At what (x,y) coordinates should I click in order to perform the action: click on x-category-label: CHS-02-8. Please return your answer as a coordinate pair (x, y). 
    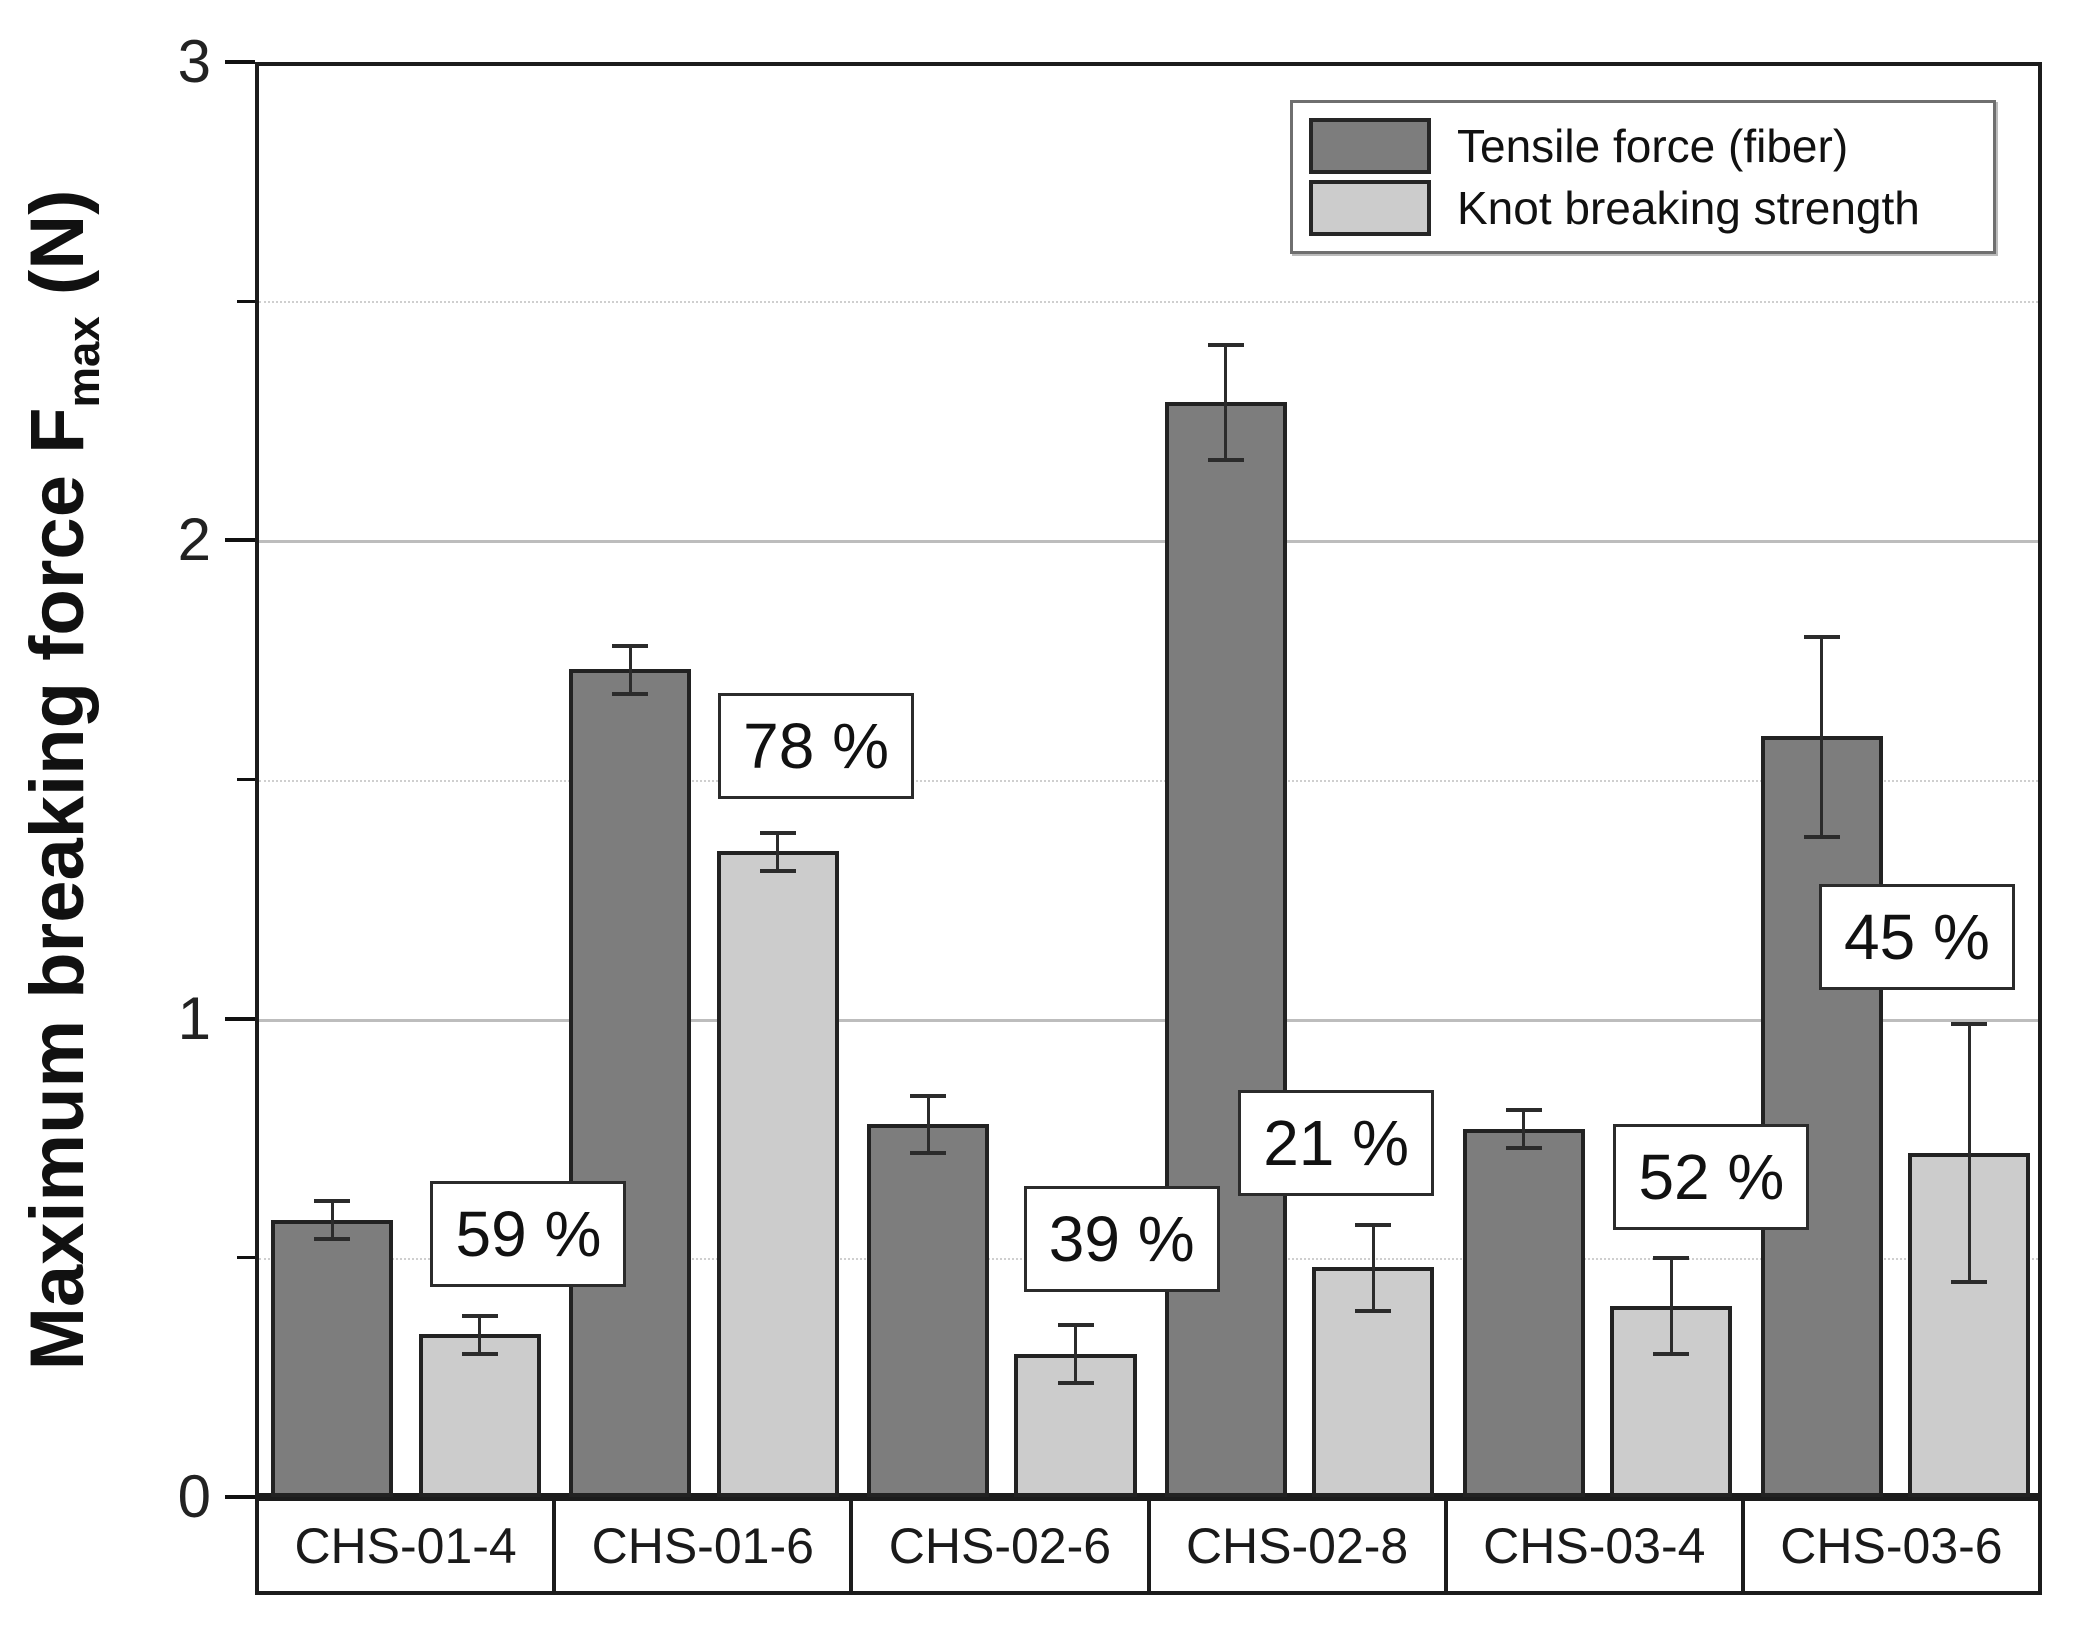
    Looking at the image, I should click on (1295, 1546).